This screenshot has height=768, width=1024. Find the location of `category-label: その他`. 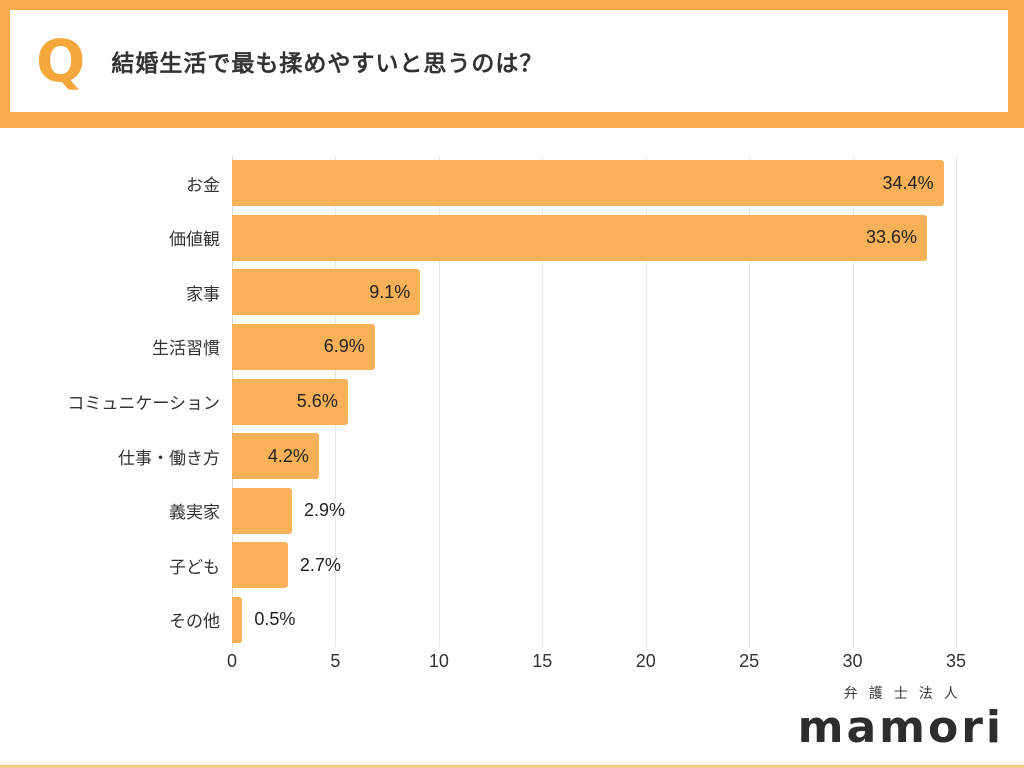

category-label: その他 is located at coordinates (194, 622).